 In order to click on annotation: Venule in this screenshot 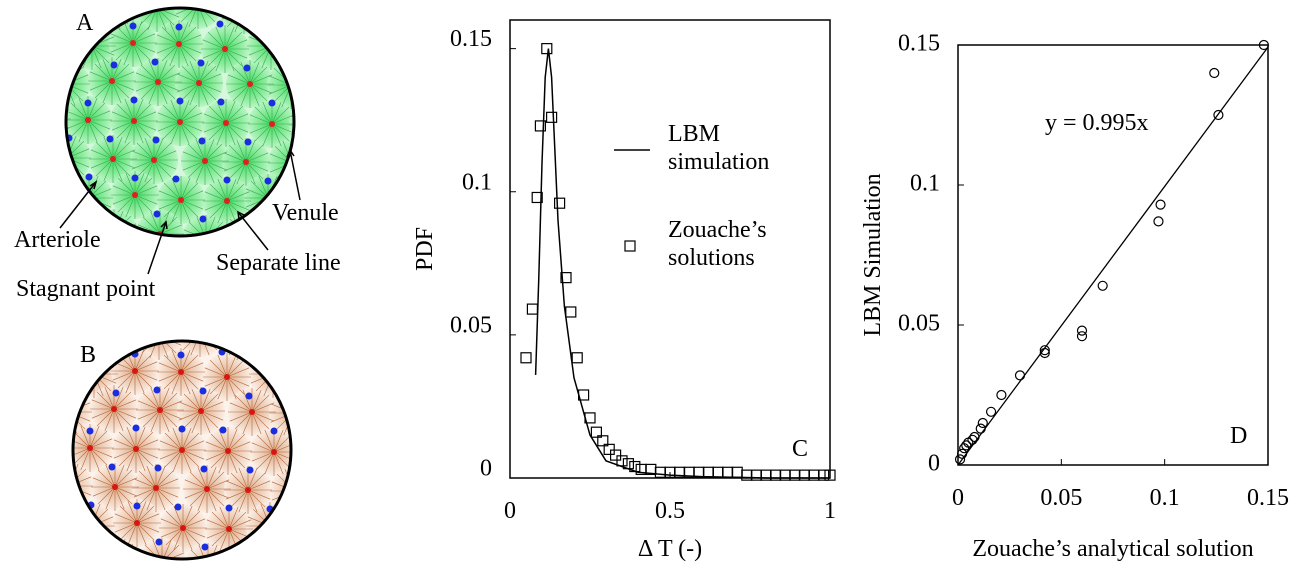, I will do `click(305, 213)`.